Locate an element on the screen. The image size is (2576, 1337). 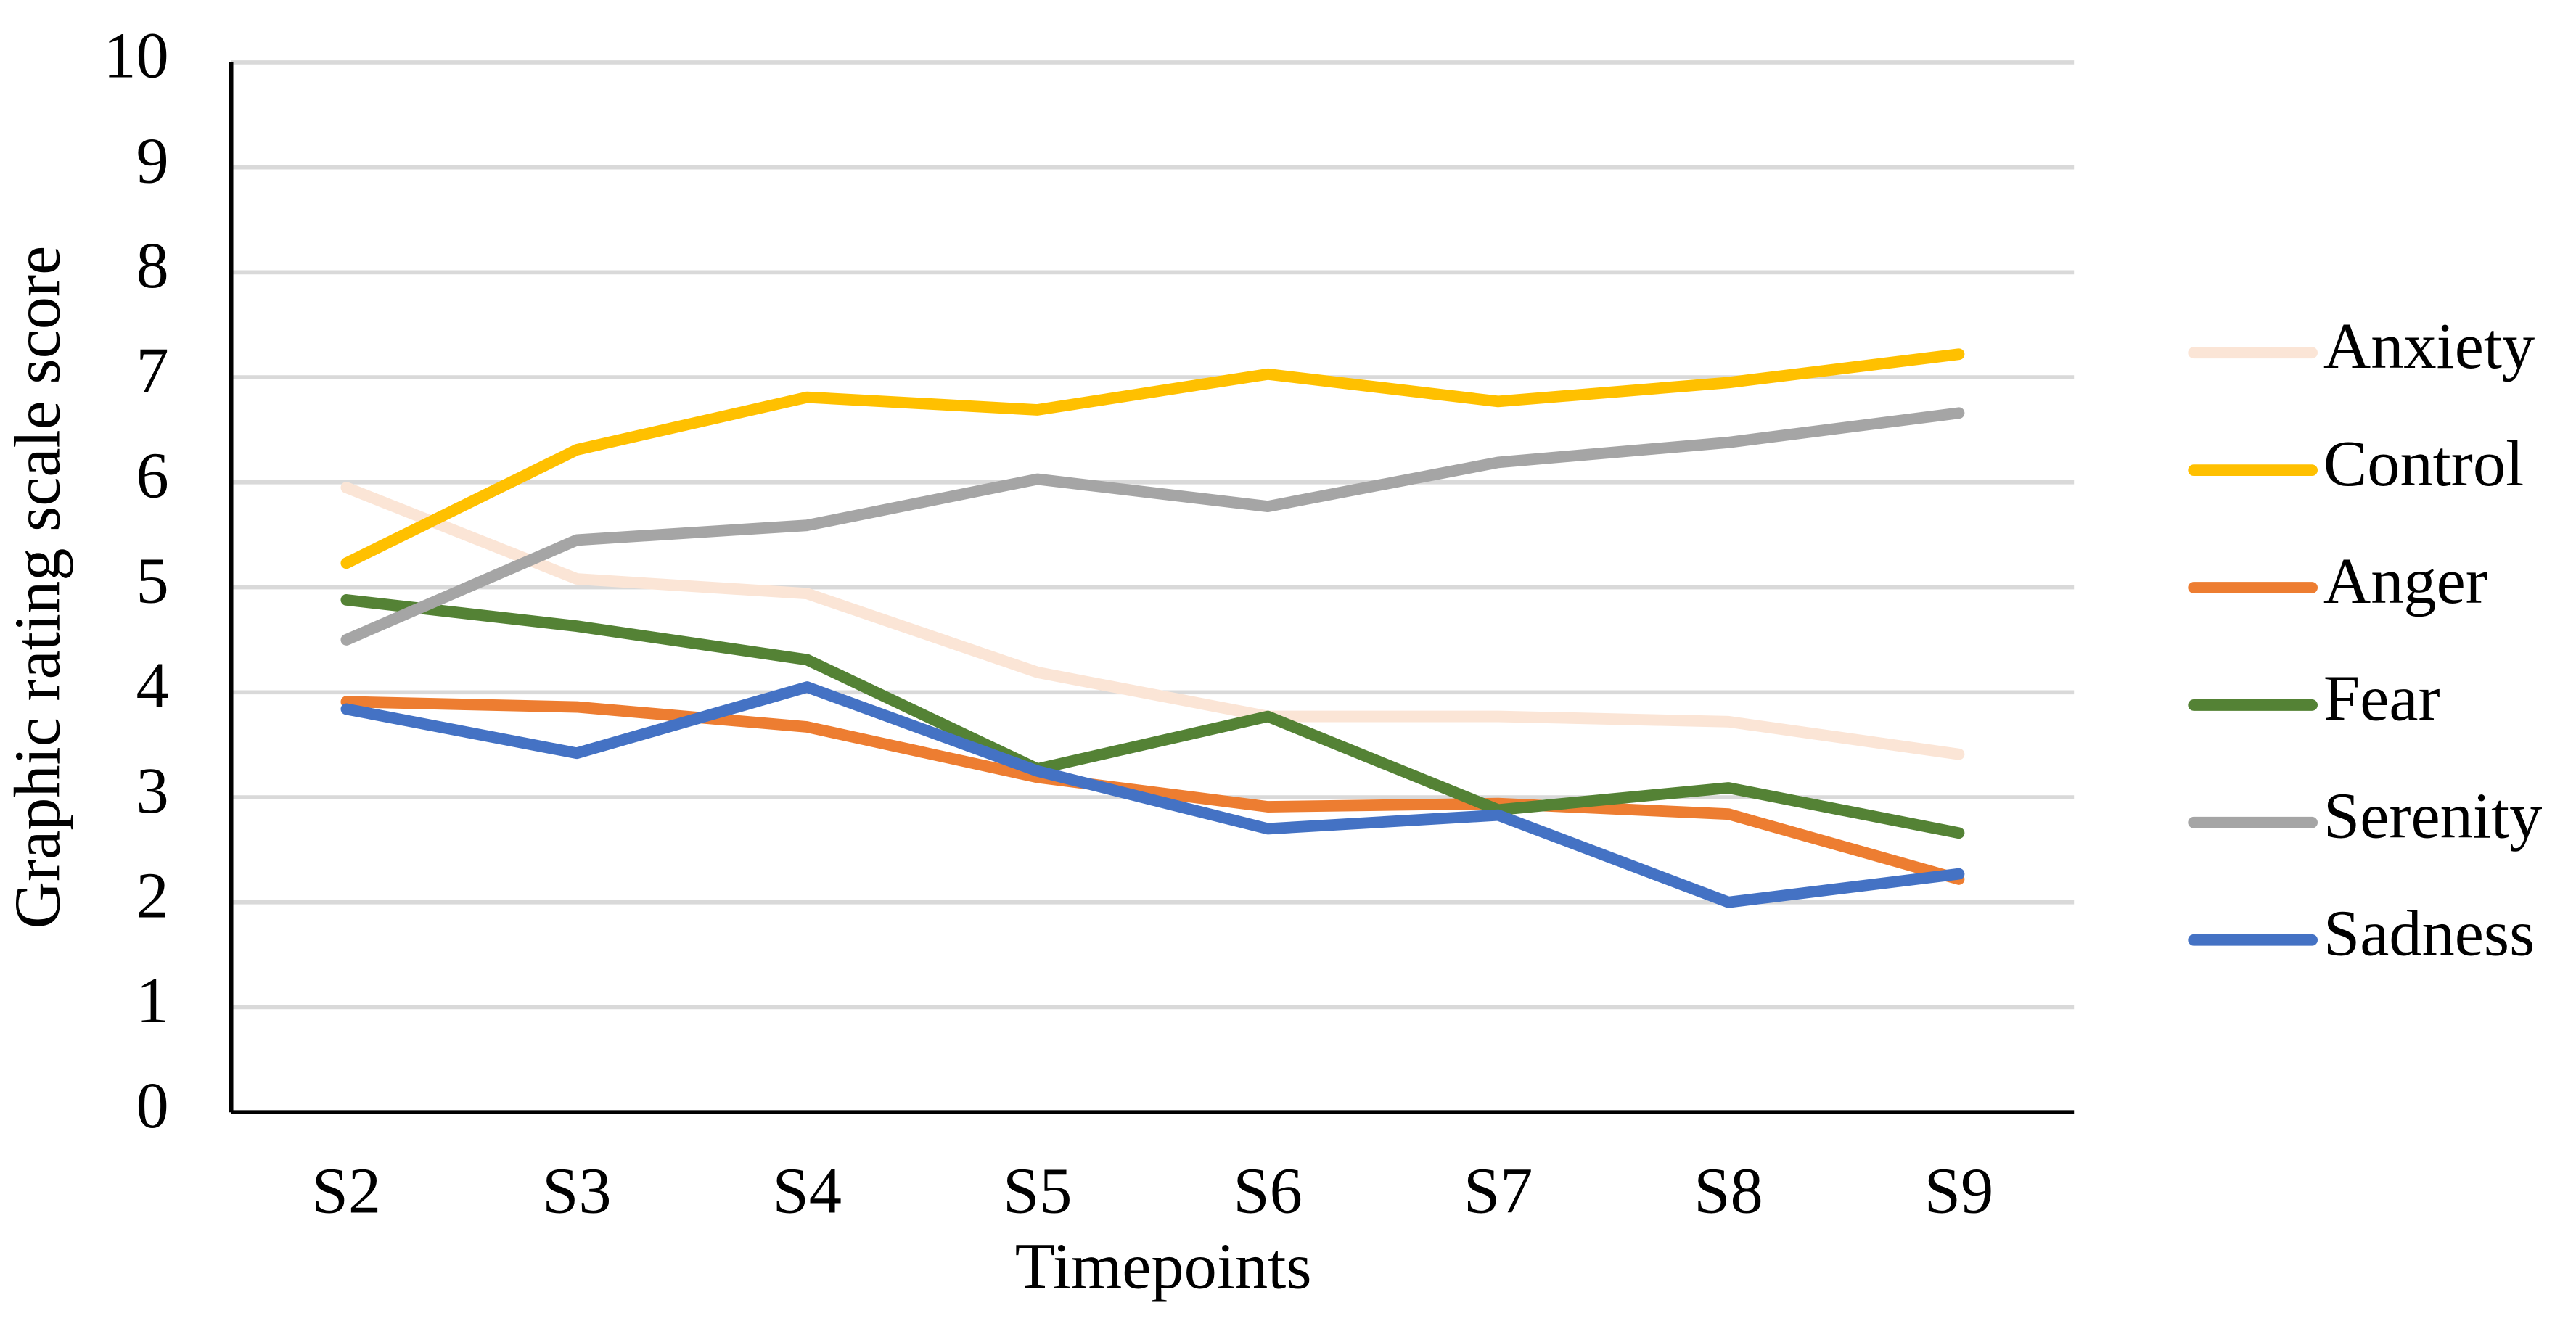
x-tick-label: S9 is located at coordinates (1959, 1190).